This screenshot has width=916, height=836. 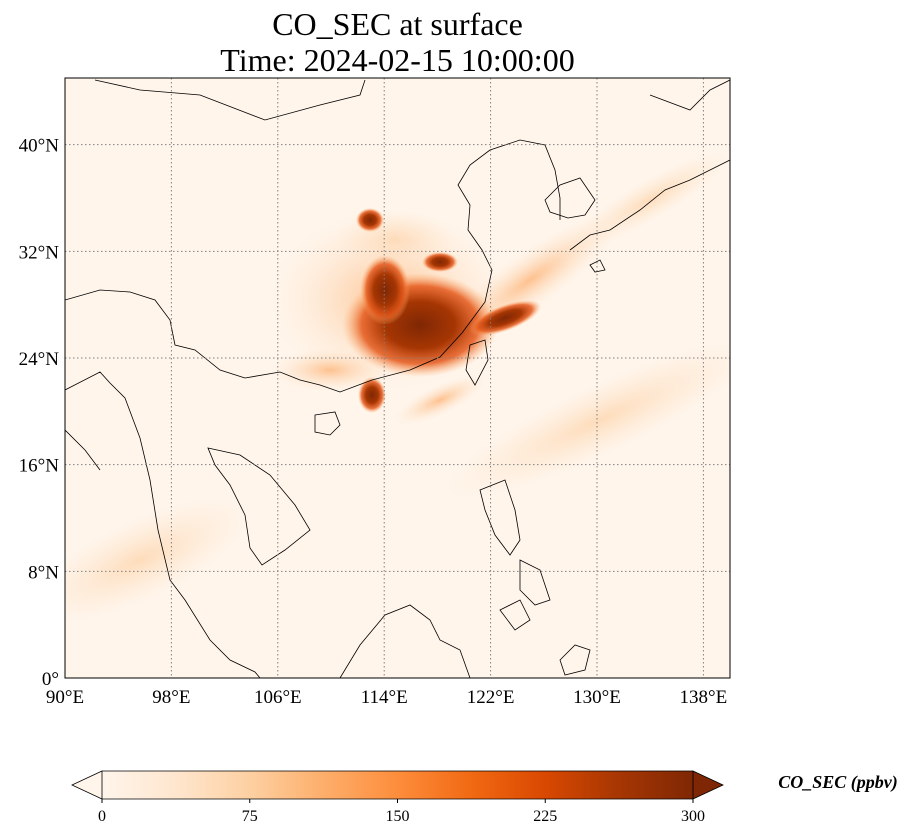 I want to click on map-time-subtitle: Time: 2024-02-15 10:00:00, so click(x=397, y=60).